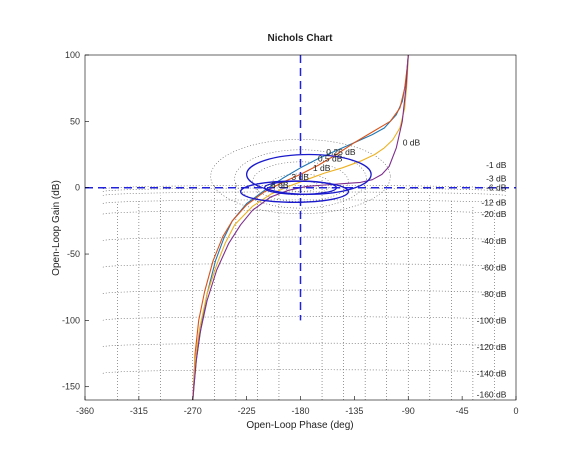  What do you see at coordinates (300, 38) in the screenshot?
I see `chart-title: Nichols Chart` at bounding box center [300, 38].